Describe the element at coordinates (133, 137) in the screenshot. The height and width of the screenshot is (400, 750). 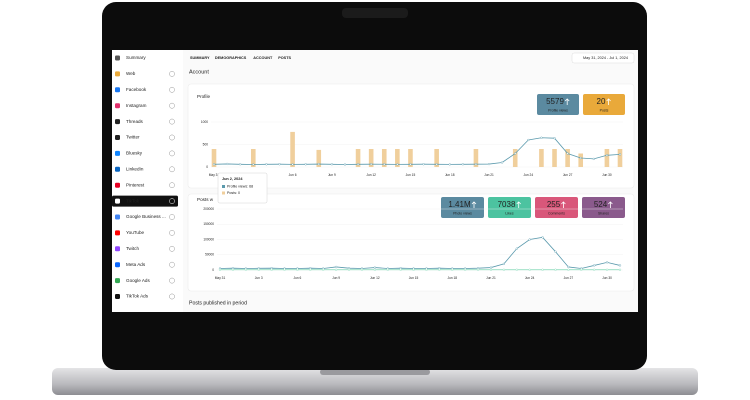
I see `sidebar-item: Twitter` at that location.